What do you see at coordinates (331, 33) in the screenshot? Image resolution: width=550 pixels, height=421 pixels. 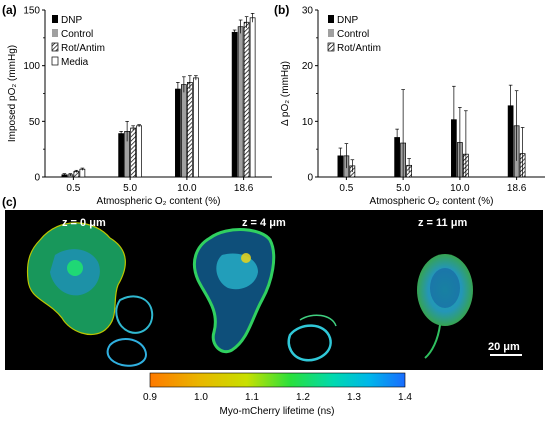 I see `legend-b-swatch-control` at bounding box center [331, 33].